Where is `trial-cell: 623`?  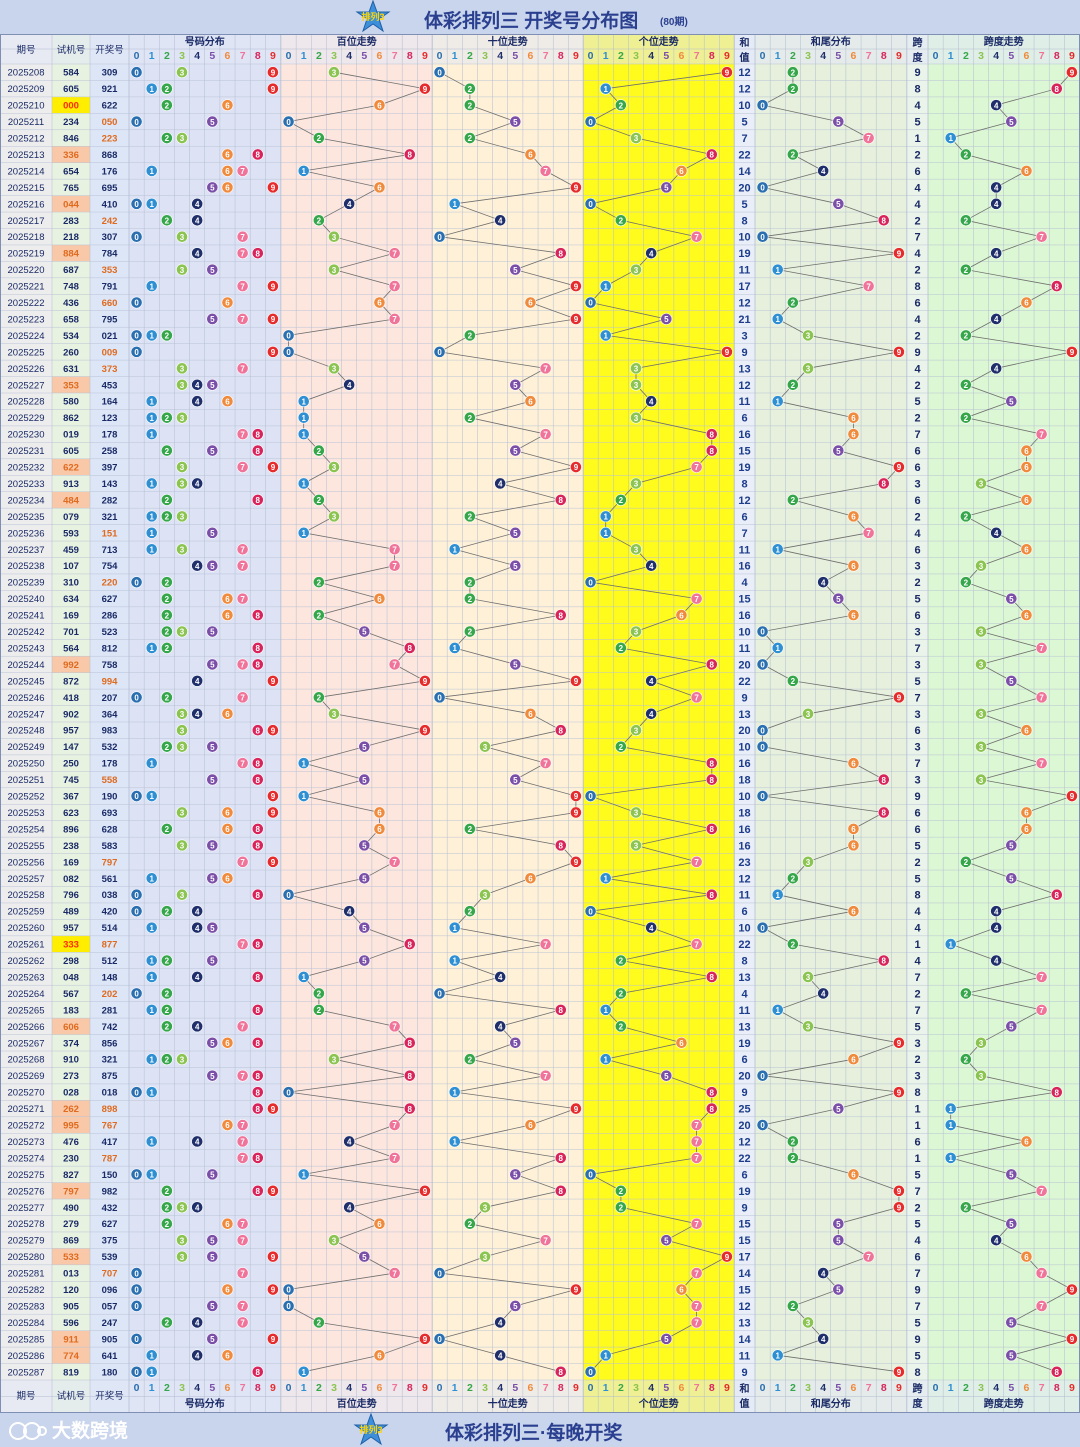
trial-cell: 623 is located at coordinates (71, 813).